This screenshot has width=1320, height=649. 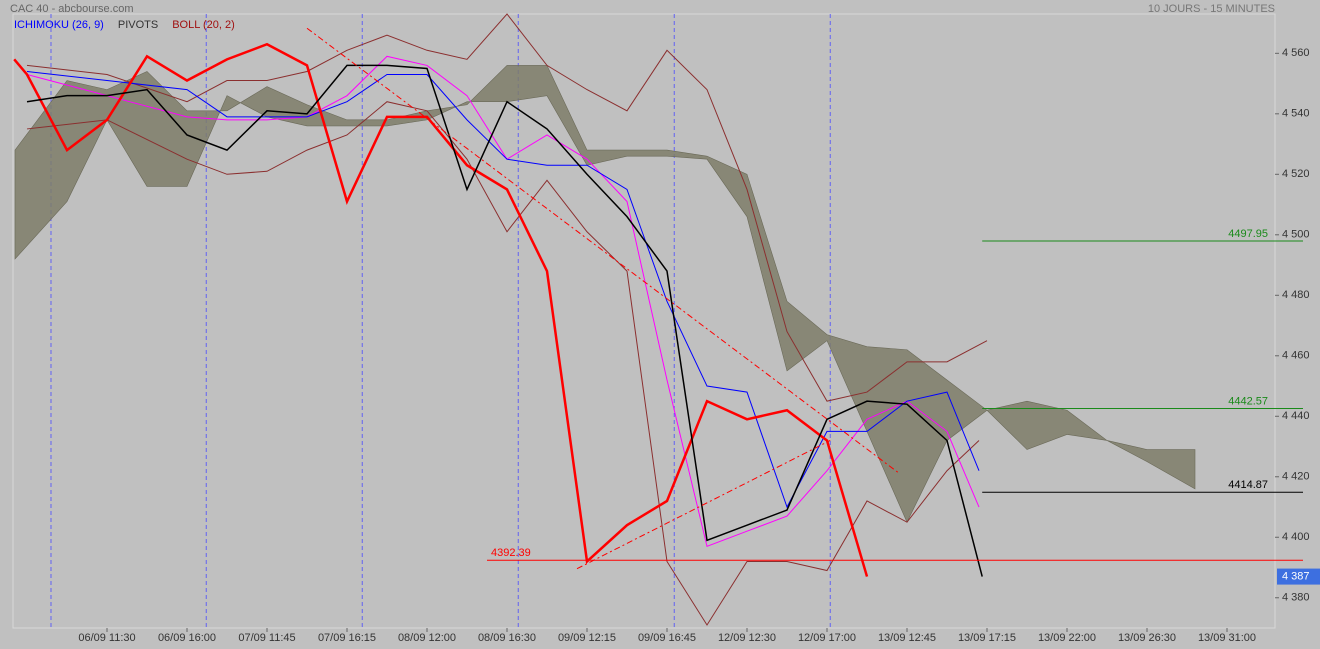 I want to click on x-tick-label: 07/09 16:15, so click(x=347, y=638).